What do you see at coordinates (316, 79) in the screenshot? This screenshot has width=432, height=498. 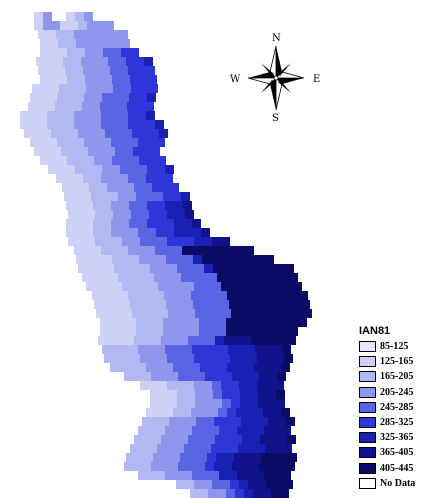 I see `compass-east-label: E` at bounding box center [316, 79].